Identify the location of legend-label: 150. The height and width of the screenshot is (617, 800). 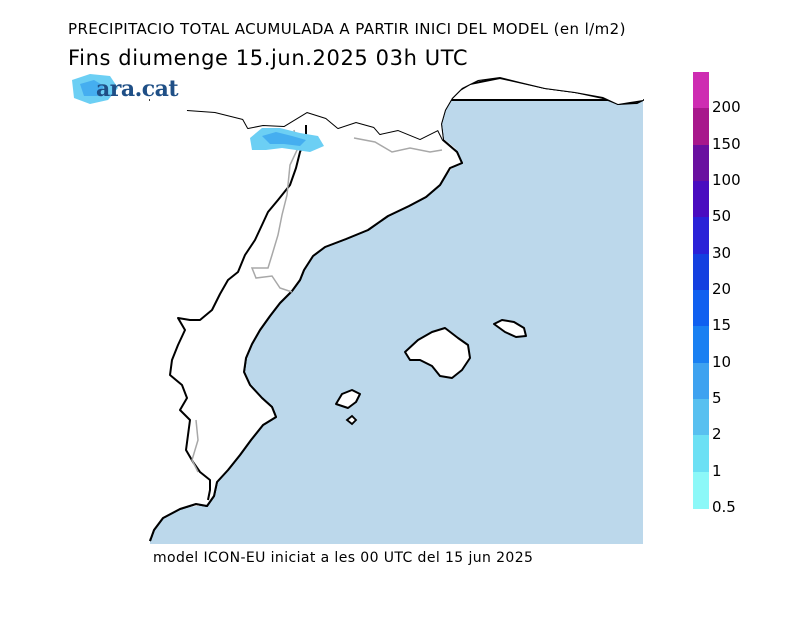
(726, 143).